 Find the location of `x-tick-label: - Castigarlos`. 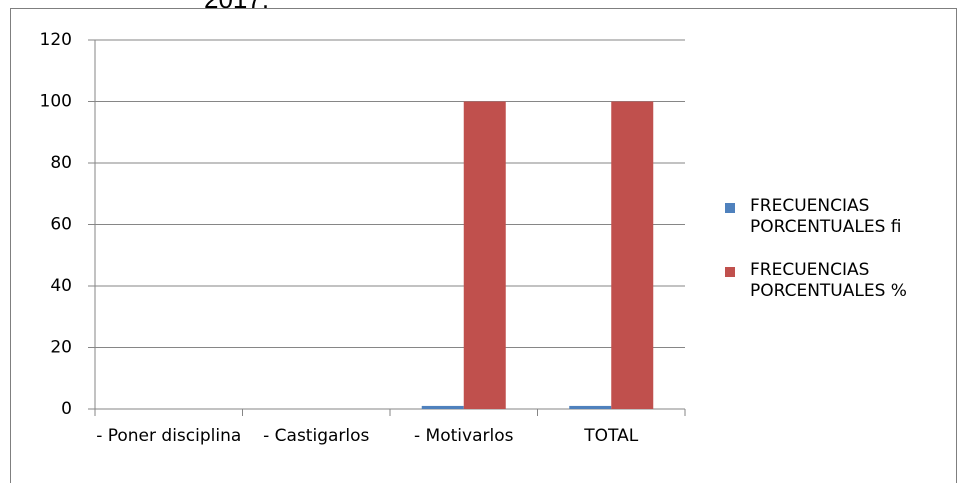

x-tick-label: - Castigarlos is located at coordinates (316, 436).